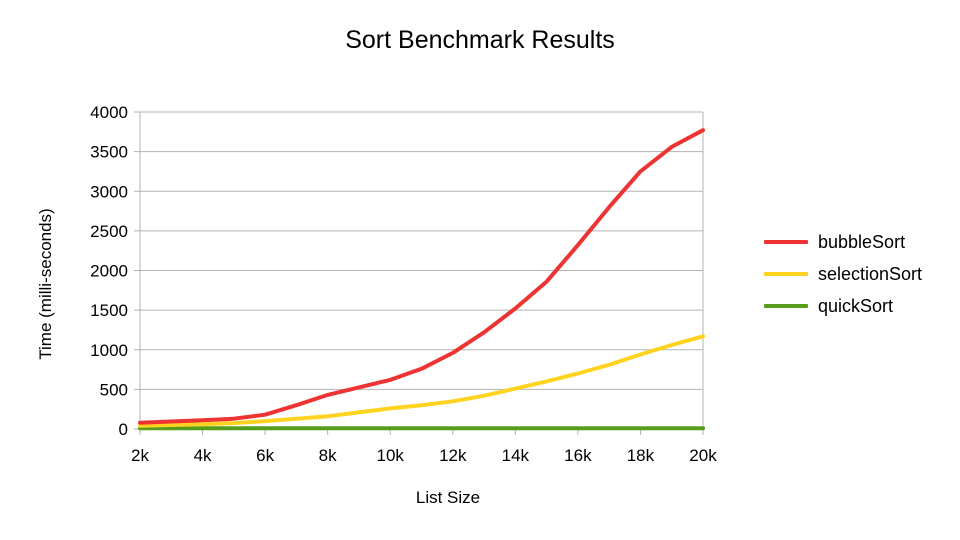 Image resolution: width=960 pixels, height=540 pixels. What do you see at coordinates (448, 497) in the screenshot?
I see `x-axis-title: List Size` at bounding box center [448, 497].